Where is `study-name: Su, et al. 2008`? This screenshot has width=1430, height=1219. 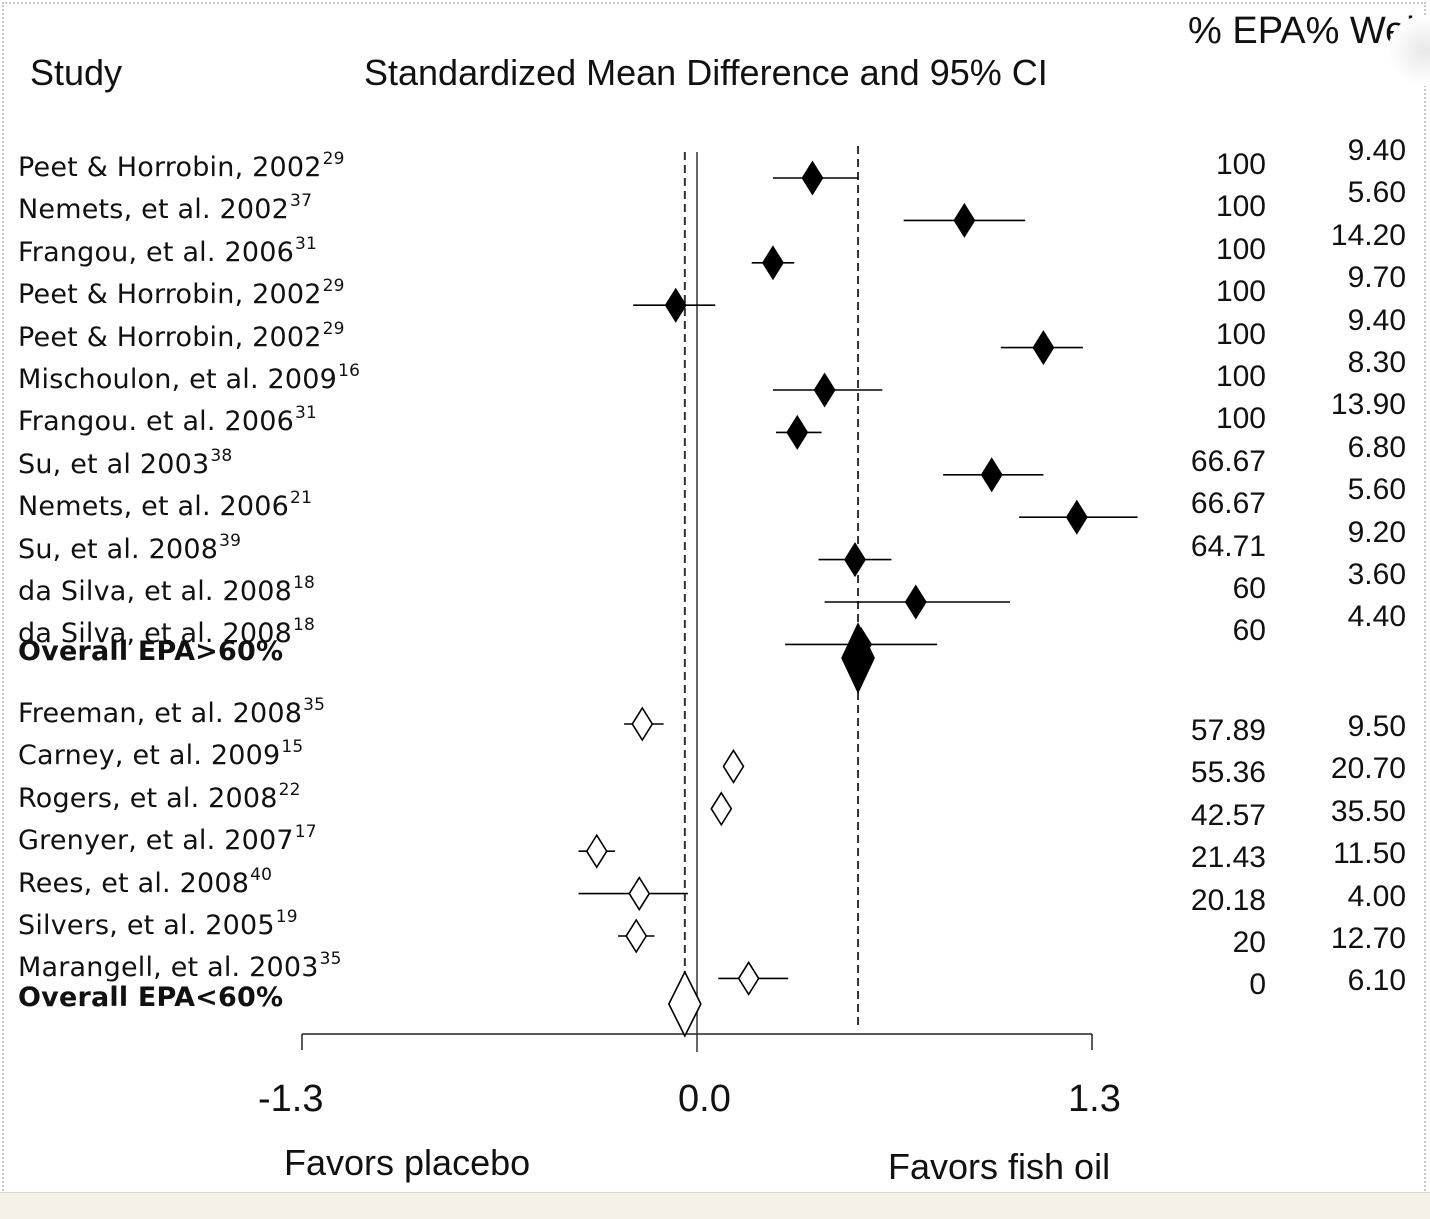 study-name: Su, et al. 2008 is located at coordinates (118, 549).